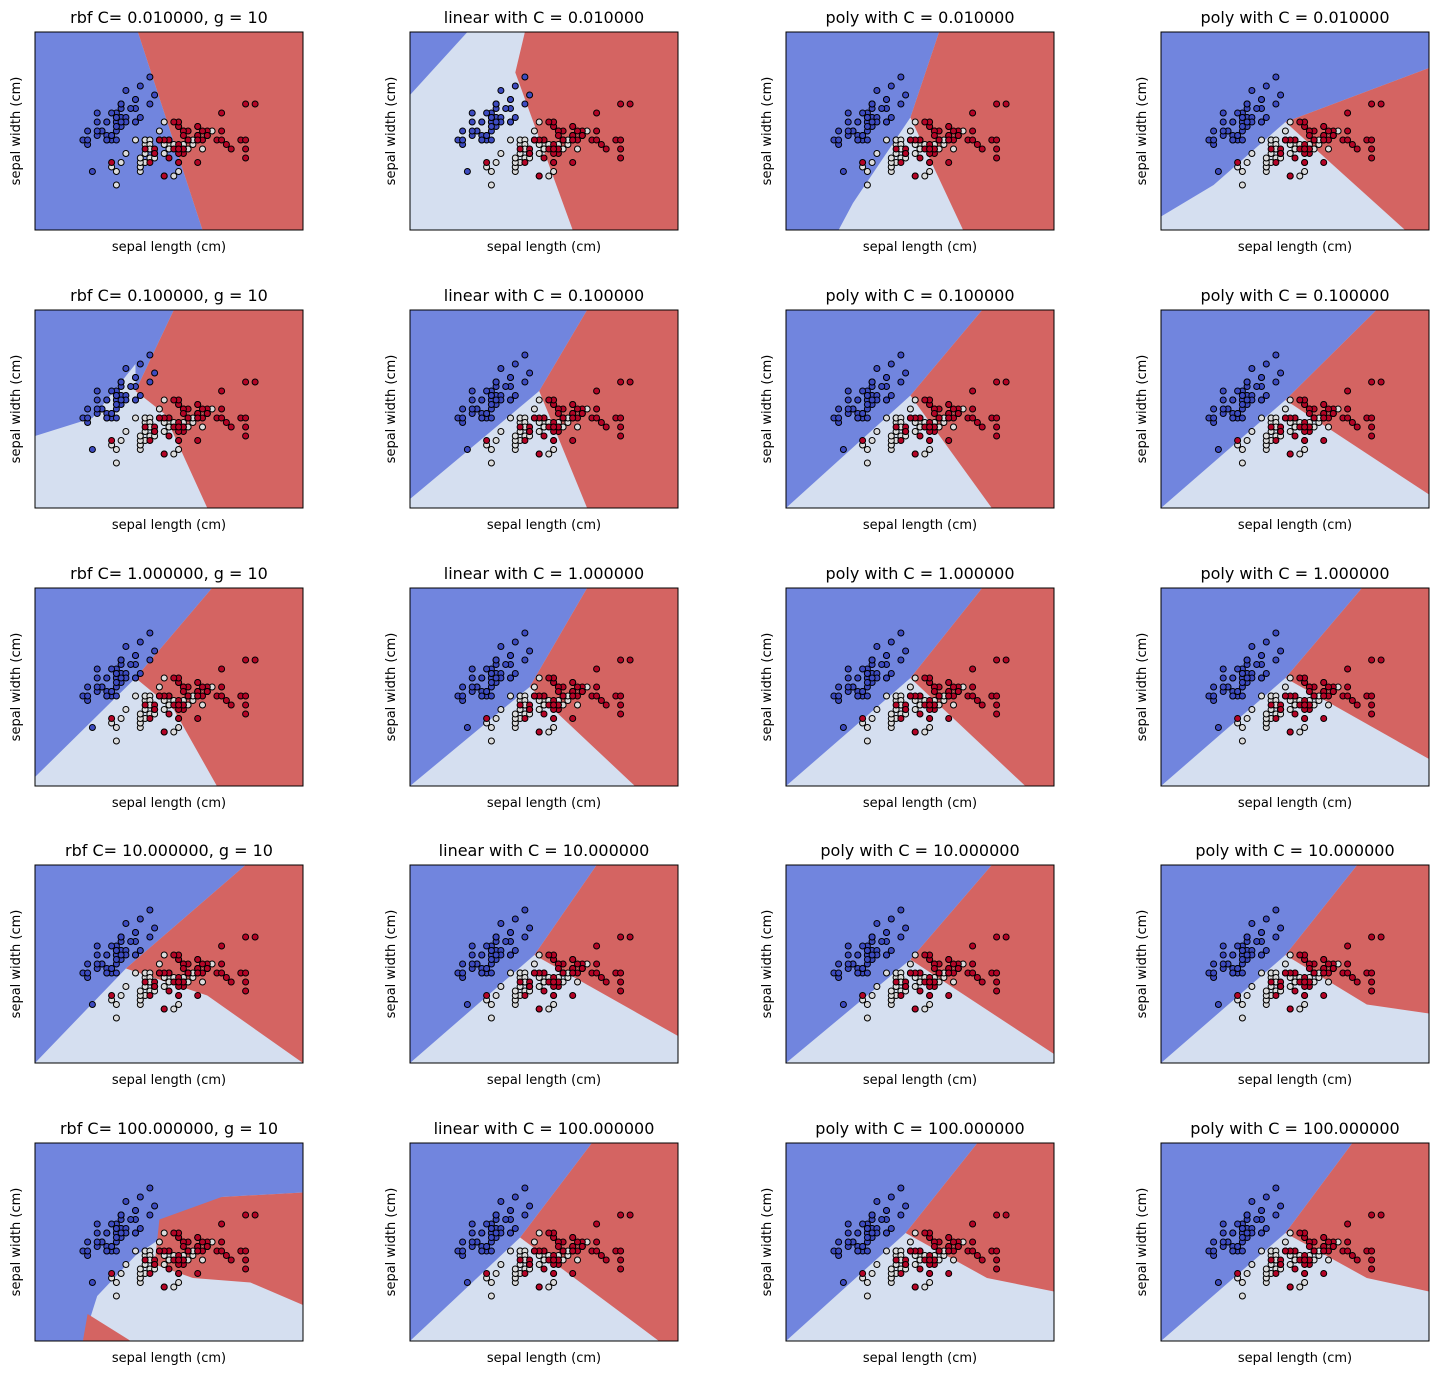  I want to click on subplot-title: linear with C = 1.000000, so click(544, 573).